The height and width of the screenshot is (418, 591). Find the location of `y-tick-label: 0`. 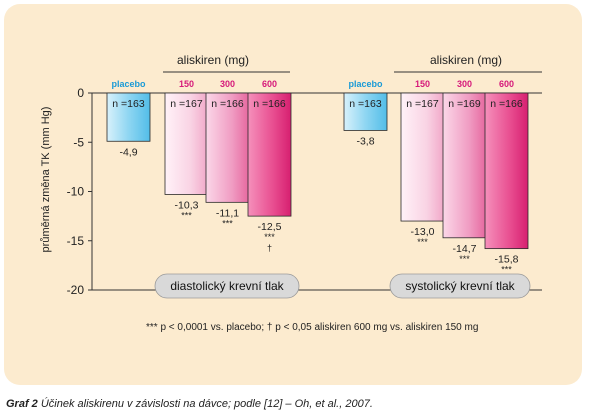

y-tick-label: 0 is located at coordinates (80, 93).